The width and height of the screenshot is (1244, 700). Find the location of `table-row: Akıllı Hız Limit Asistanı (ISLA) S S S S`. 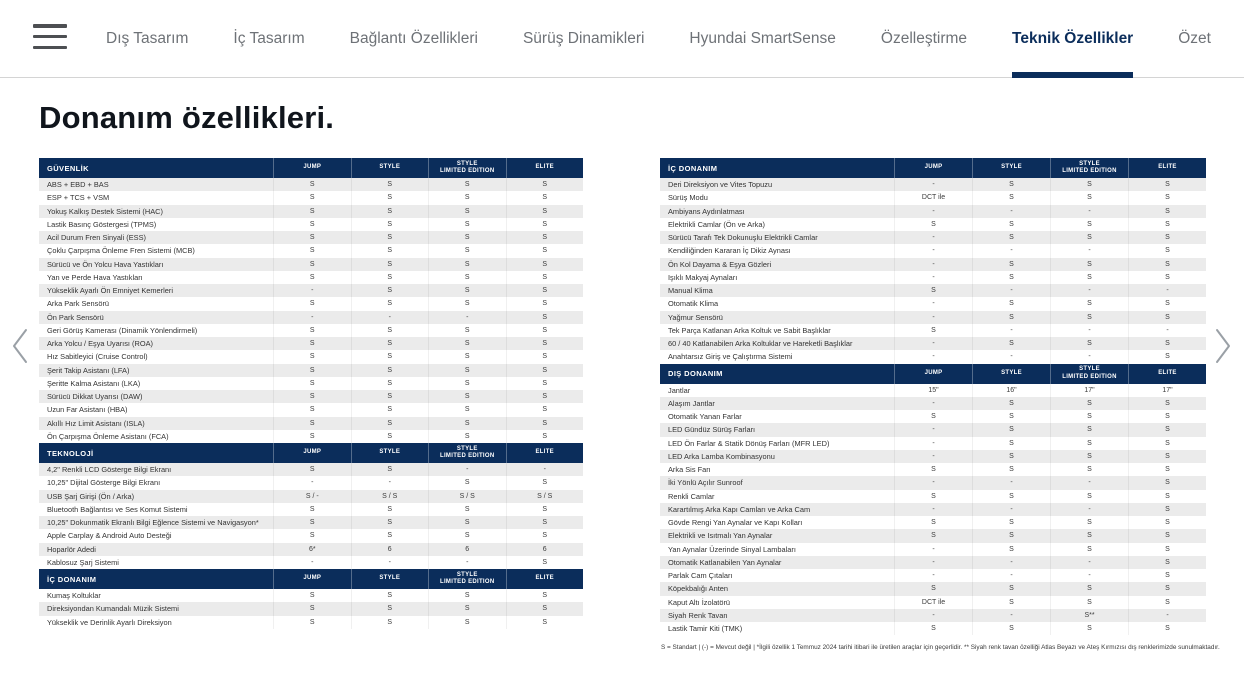

table-row: Akıllı Hız Limit Asistanı (ISLA) S S S S is located at coordinates (311, 423).